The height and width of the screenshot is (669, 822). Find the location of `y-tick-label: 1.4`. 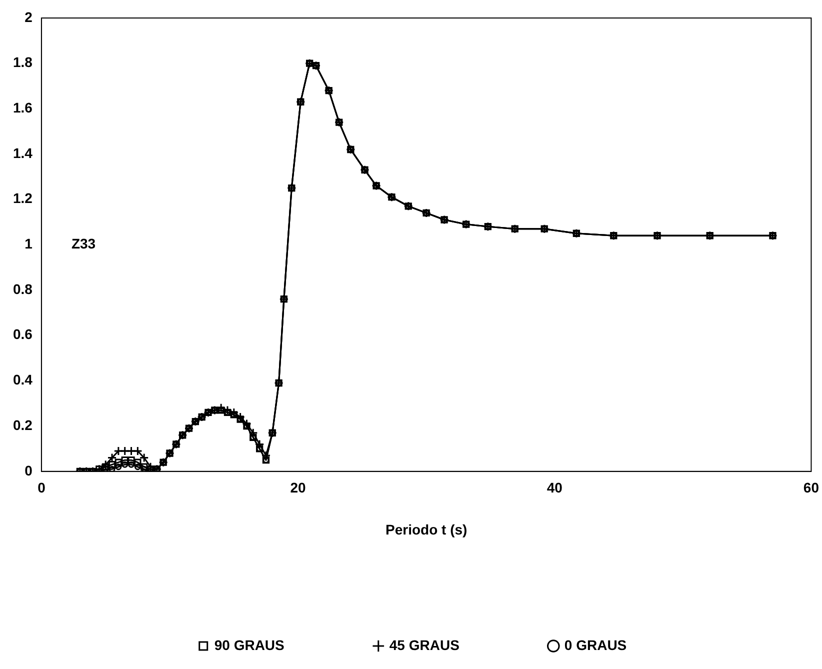

y-tick-label: 1.4 is located at coordinates (22, 152).